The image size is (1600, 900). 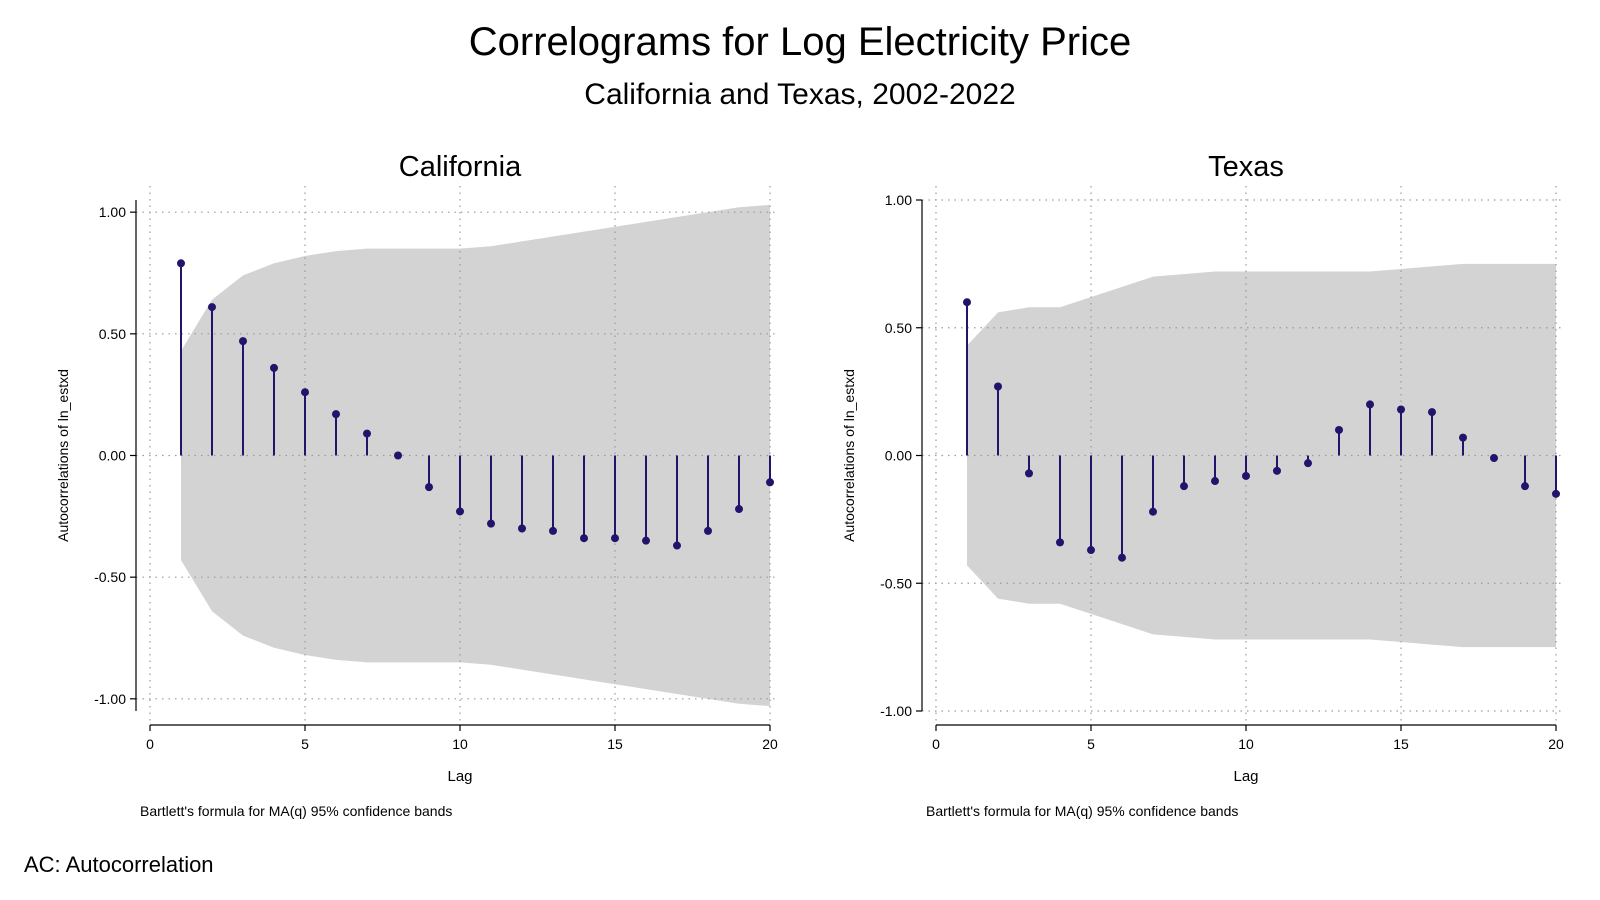 I want to click on panel-title: California, so click(x=460, y=167).